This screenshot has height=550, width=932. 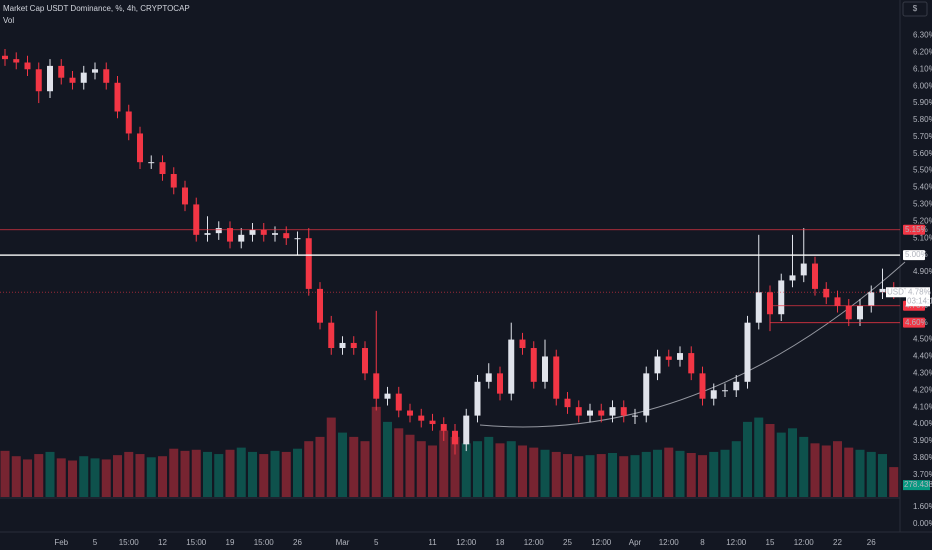 What do you see at coordinates (635, 542) in the screenshot?
I see `x-tick-label: Apr` at bounding box center [635, 542].